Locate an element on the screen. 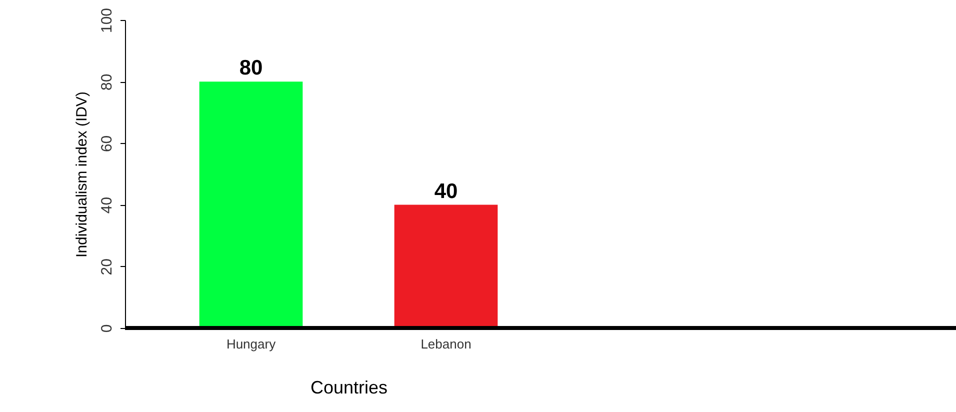  y-tick-label: 80 is located at coordinates (107, 82).